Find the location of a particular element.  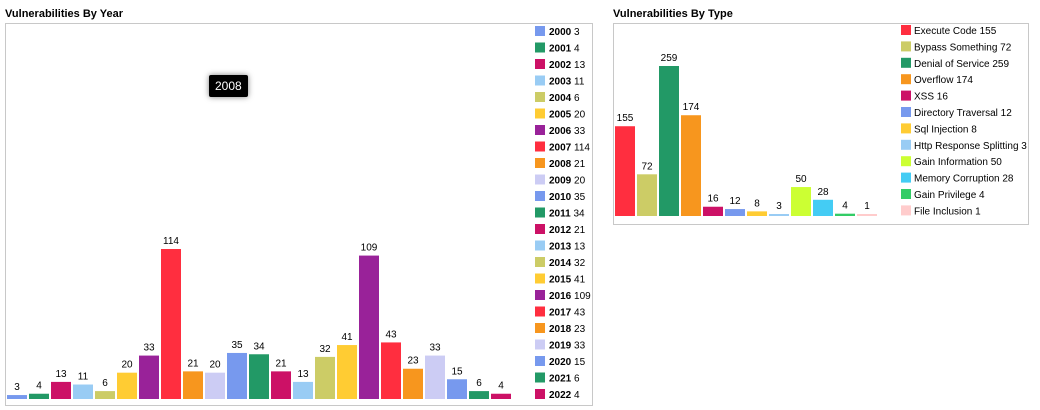

type-legend-entry: Gain Information 50 is located at coordinates (958, 162).